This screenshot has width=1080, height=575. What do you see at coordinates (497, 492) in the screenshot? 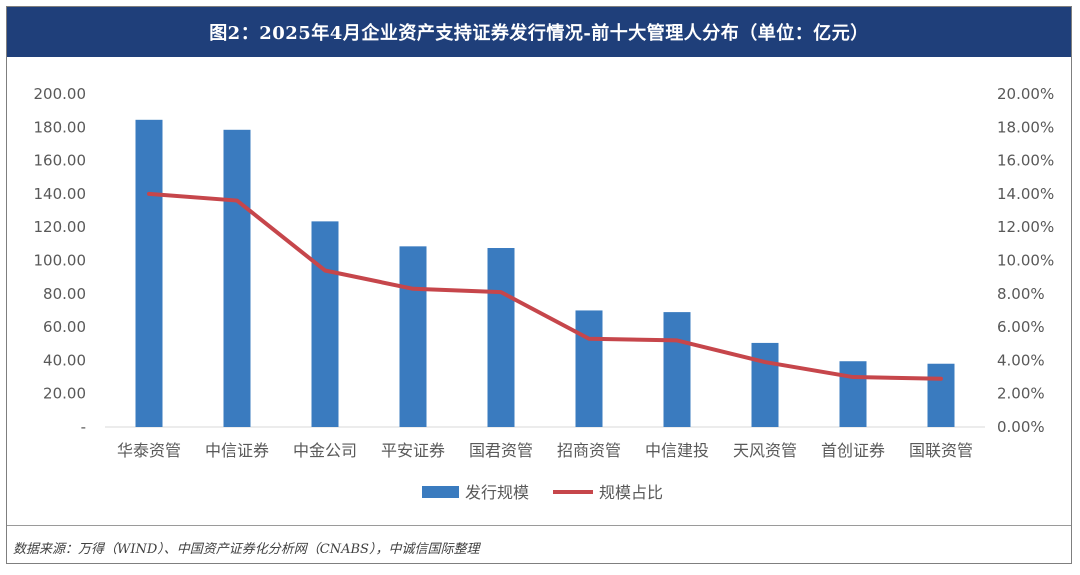
I see `legend-bar-label: 发行规模` at bounding box center [497, 492].